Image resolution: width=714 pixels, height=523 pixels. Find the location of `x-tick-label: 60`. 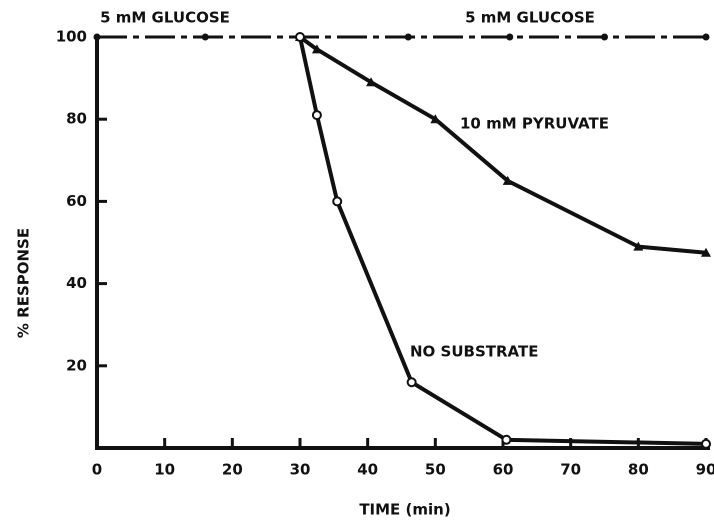

x-tick-label: 60 is located at coordinates (503, 470).